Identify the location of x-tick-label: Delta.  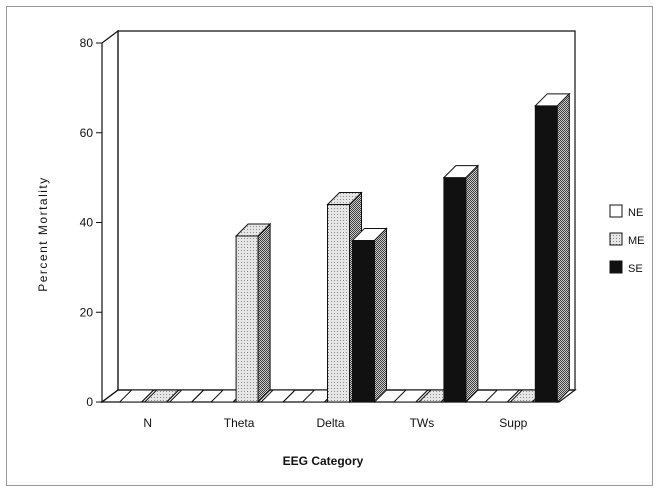
(330, 423).